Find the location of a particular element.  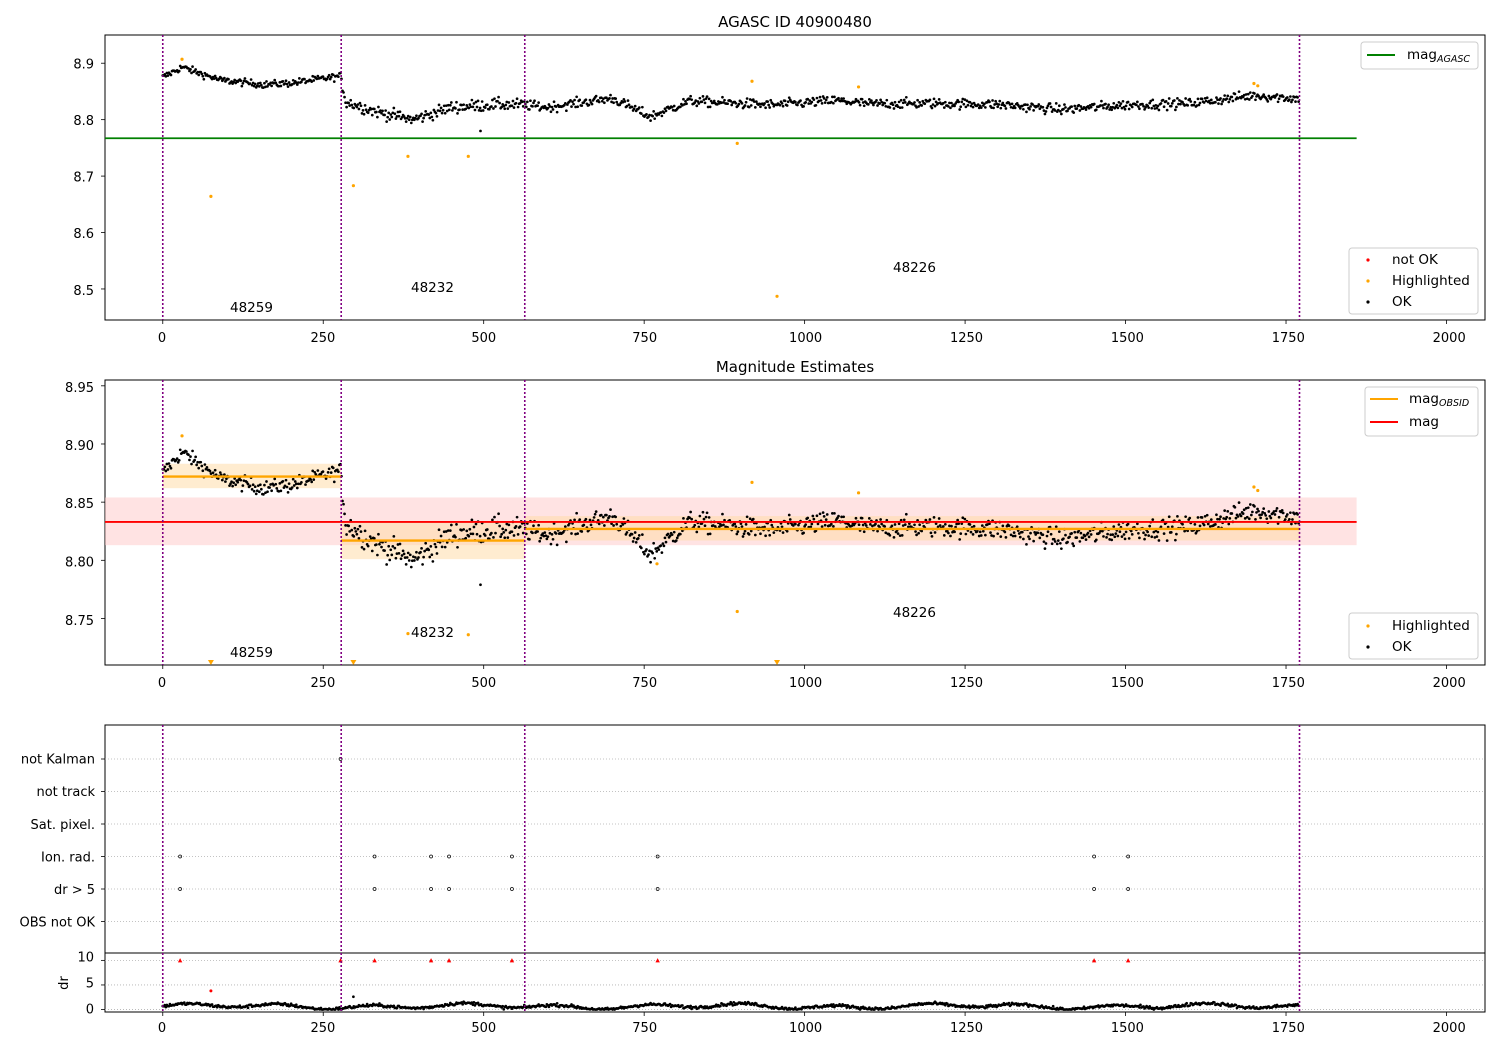

dr-ytick: 0 is located at coordinates (90, 1010).